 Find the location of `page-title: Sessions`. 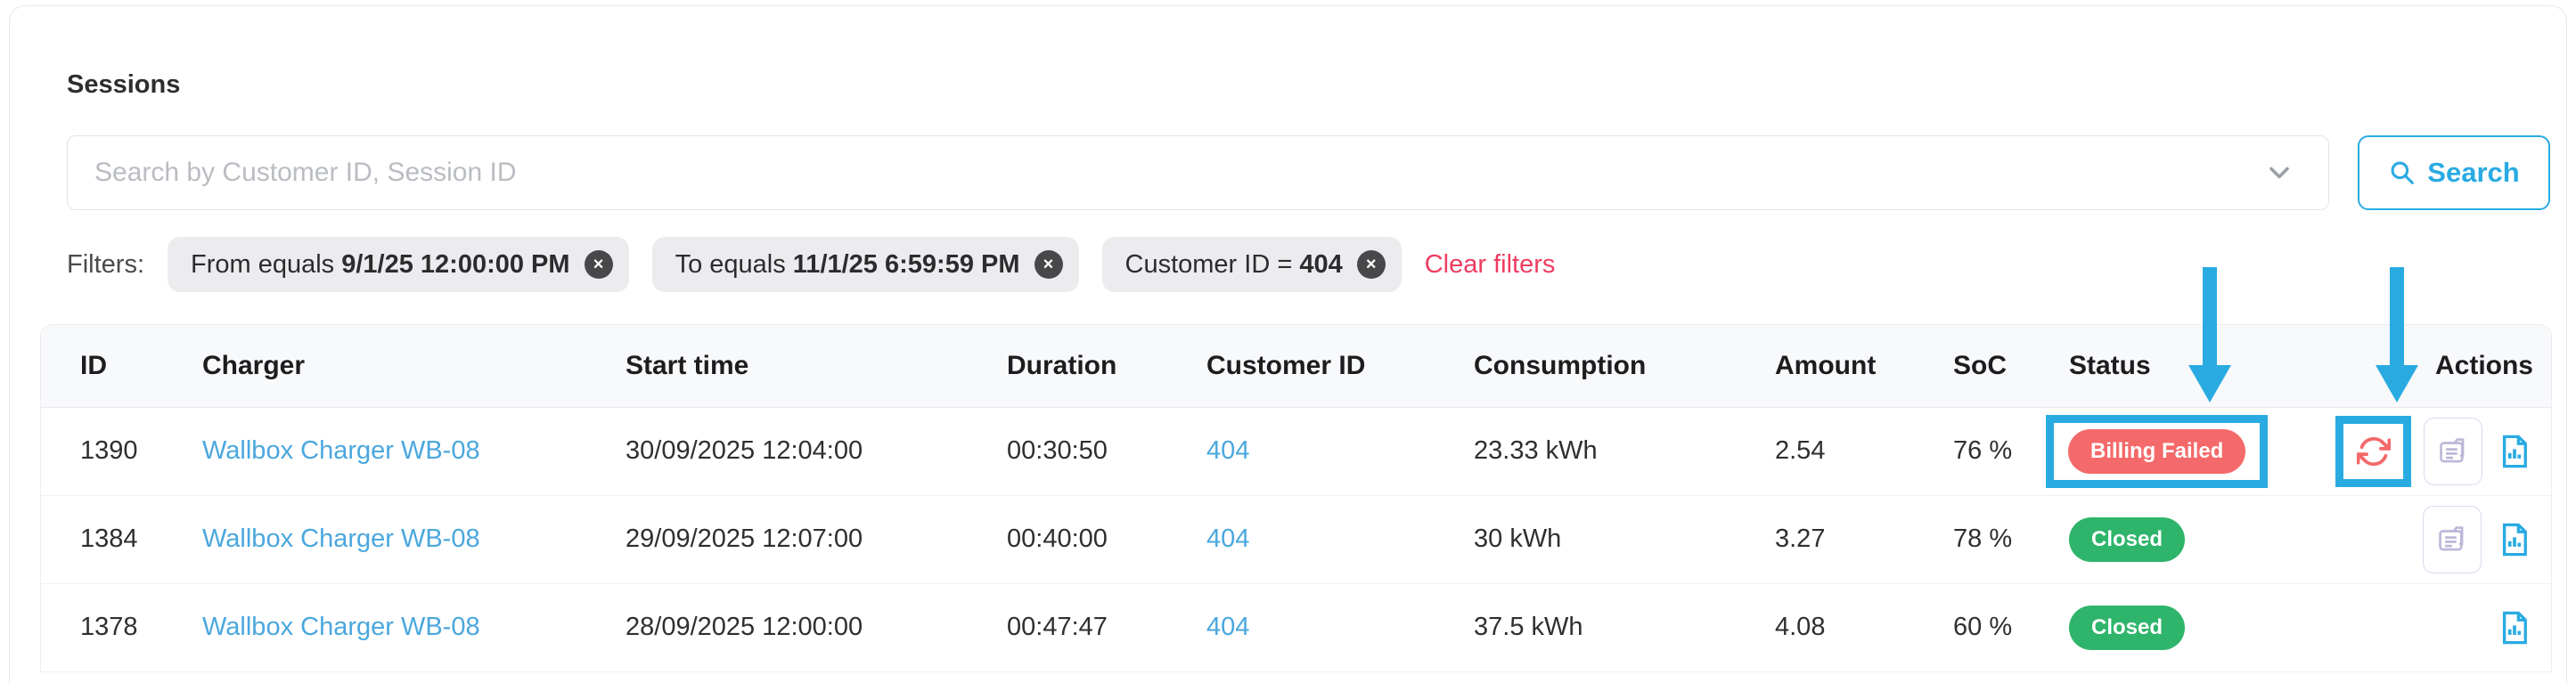

page-title: Sessions is located at coordinates (124, 84).